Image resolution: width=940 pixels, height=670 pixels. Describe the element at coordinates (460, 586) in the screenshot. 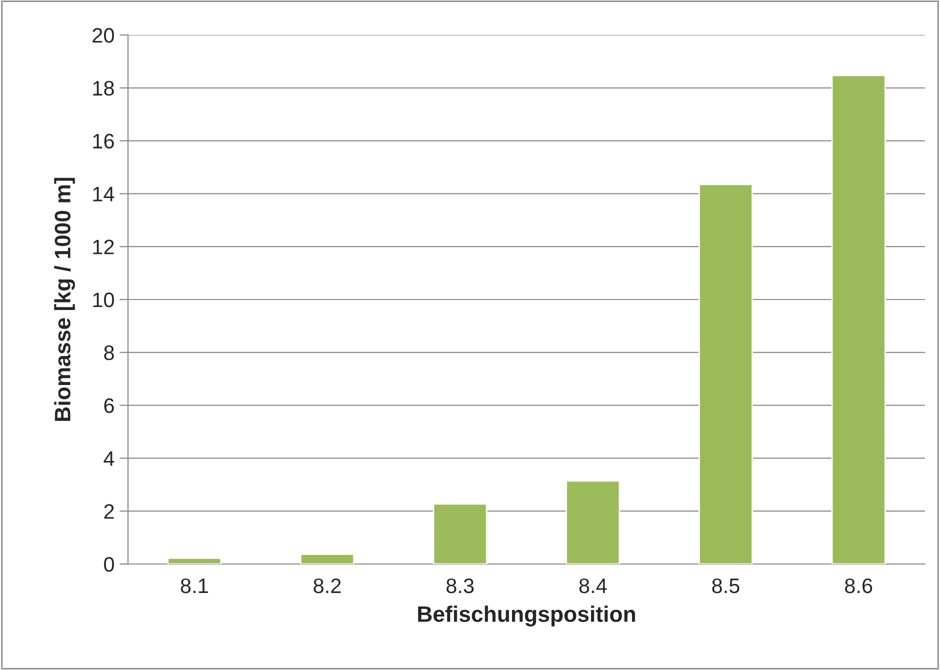

I see `x-tick-label: 8.3` at that location.